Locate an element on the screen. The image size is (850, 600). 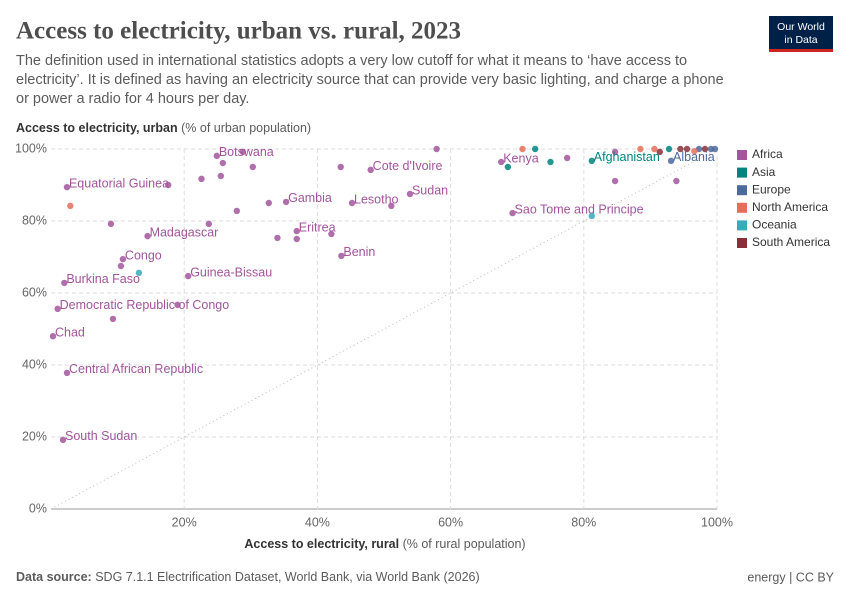
source-label: Data source: is located at coordinates (54, 577).